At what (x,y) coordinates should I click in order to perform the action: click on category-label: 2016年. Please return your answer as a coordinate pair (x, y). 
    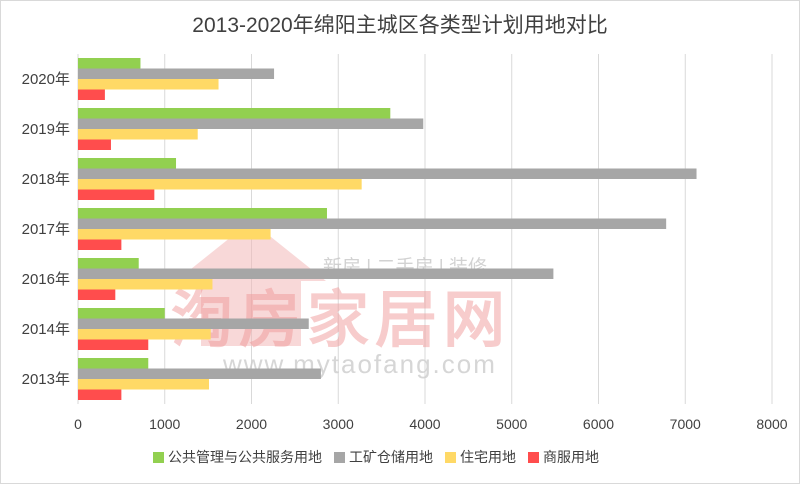
    Looking at the image, I should click on (46, 279).